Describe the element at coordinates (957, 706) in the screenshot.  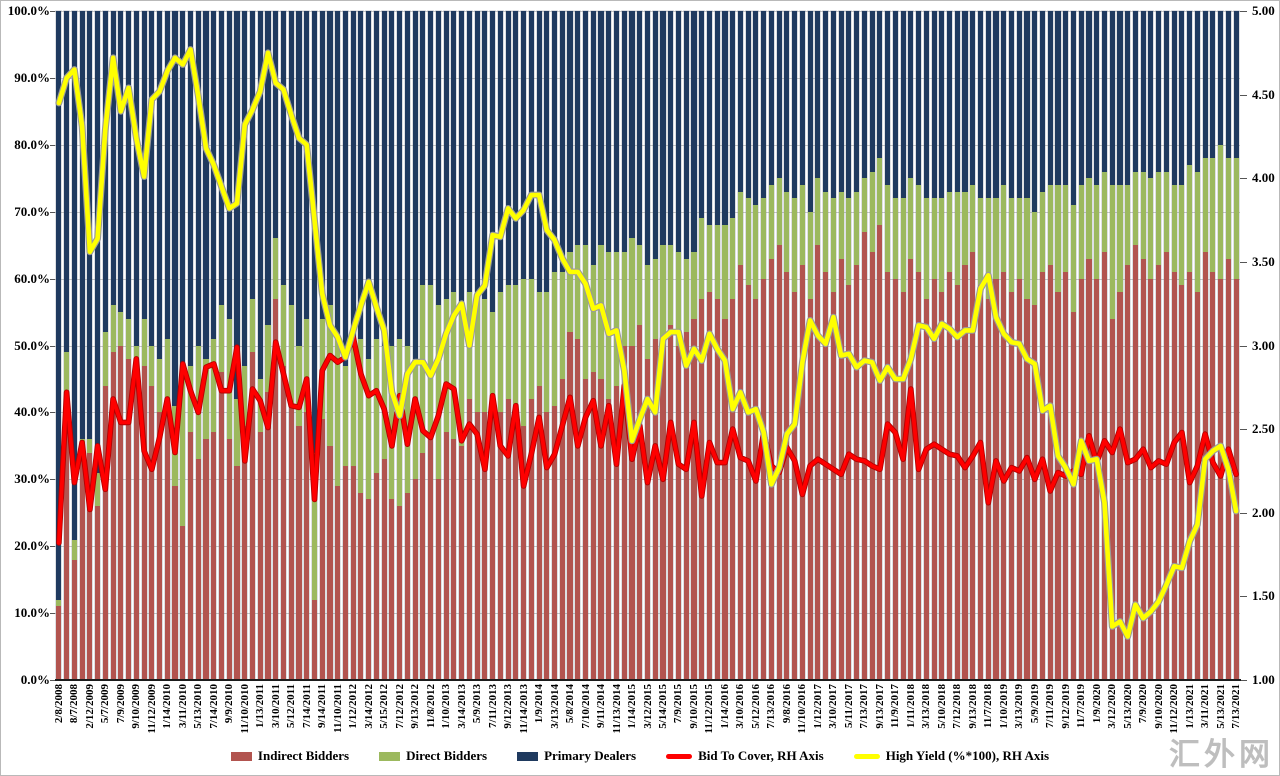
I see `x-axis-label: 7/12/2018` at that location.